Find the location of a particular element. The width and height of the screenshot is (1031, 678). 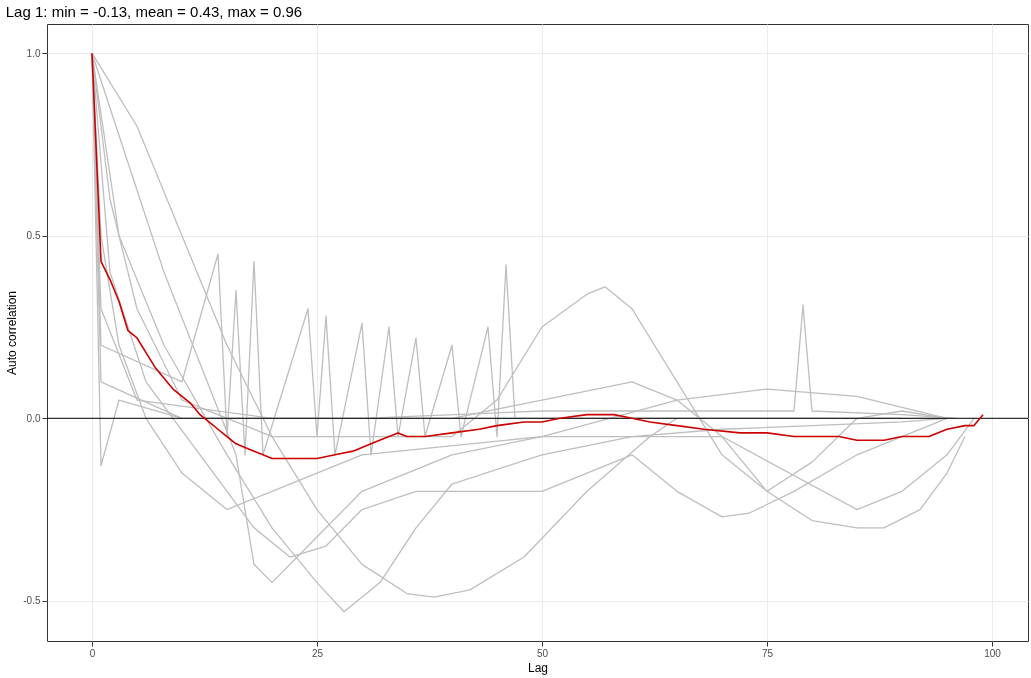

x-tick-label: 50 is located at coordinates (542, 653).